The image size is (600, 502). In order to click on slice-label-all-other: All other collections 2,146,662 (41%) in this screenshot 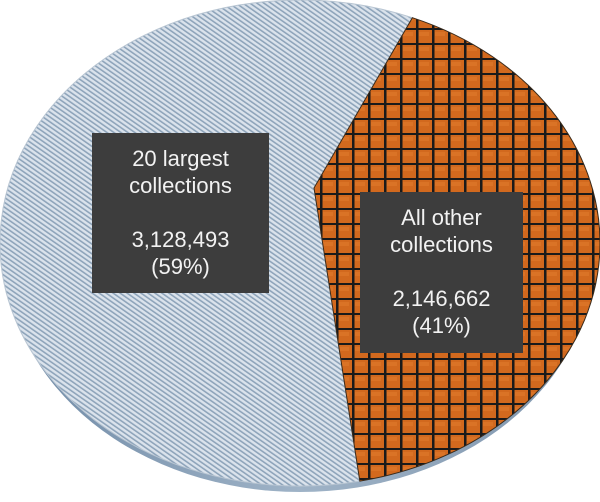, I will do `click(441, 272)`.